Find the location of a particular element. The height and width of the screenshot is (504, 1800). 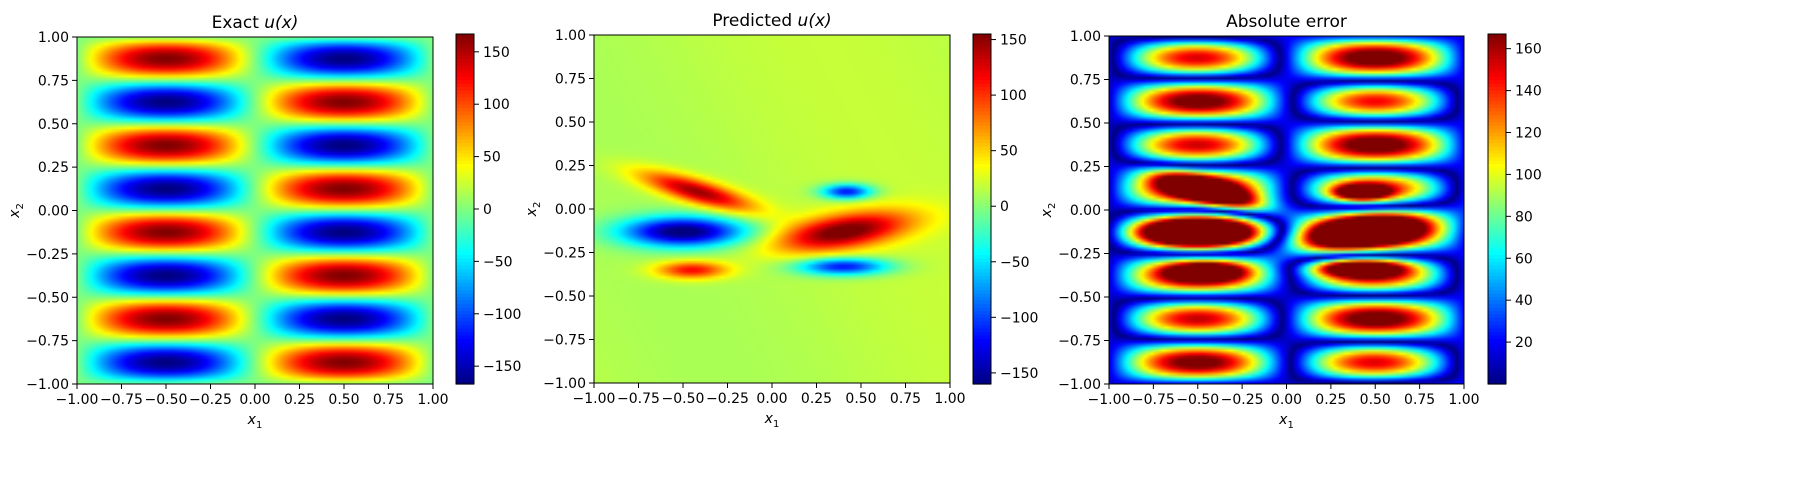

y-tick-label: 0.75 is located at coordinates (570, 80).